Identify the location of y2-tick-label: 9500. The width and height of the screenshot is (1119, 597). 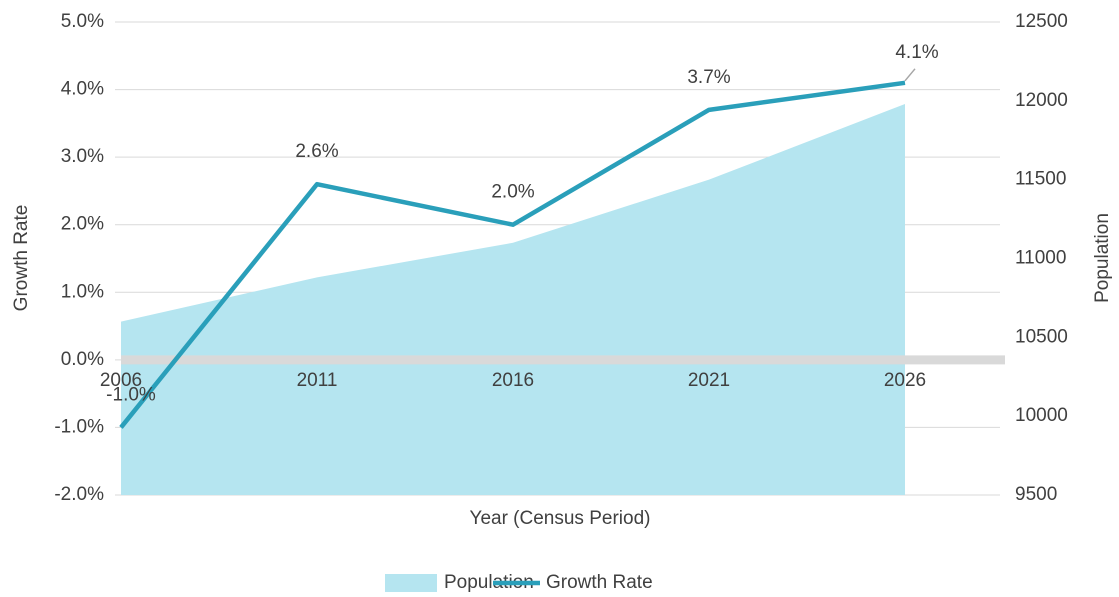
(1036, 494).